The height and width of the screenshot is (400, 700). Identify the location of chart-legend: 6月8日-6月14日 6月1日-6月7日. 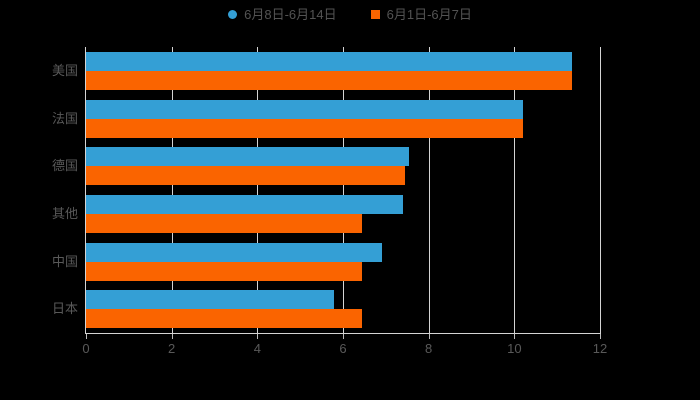
(350, 14).